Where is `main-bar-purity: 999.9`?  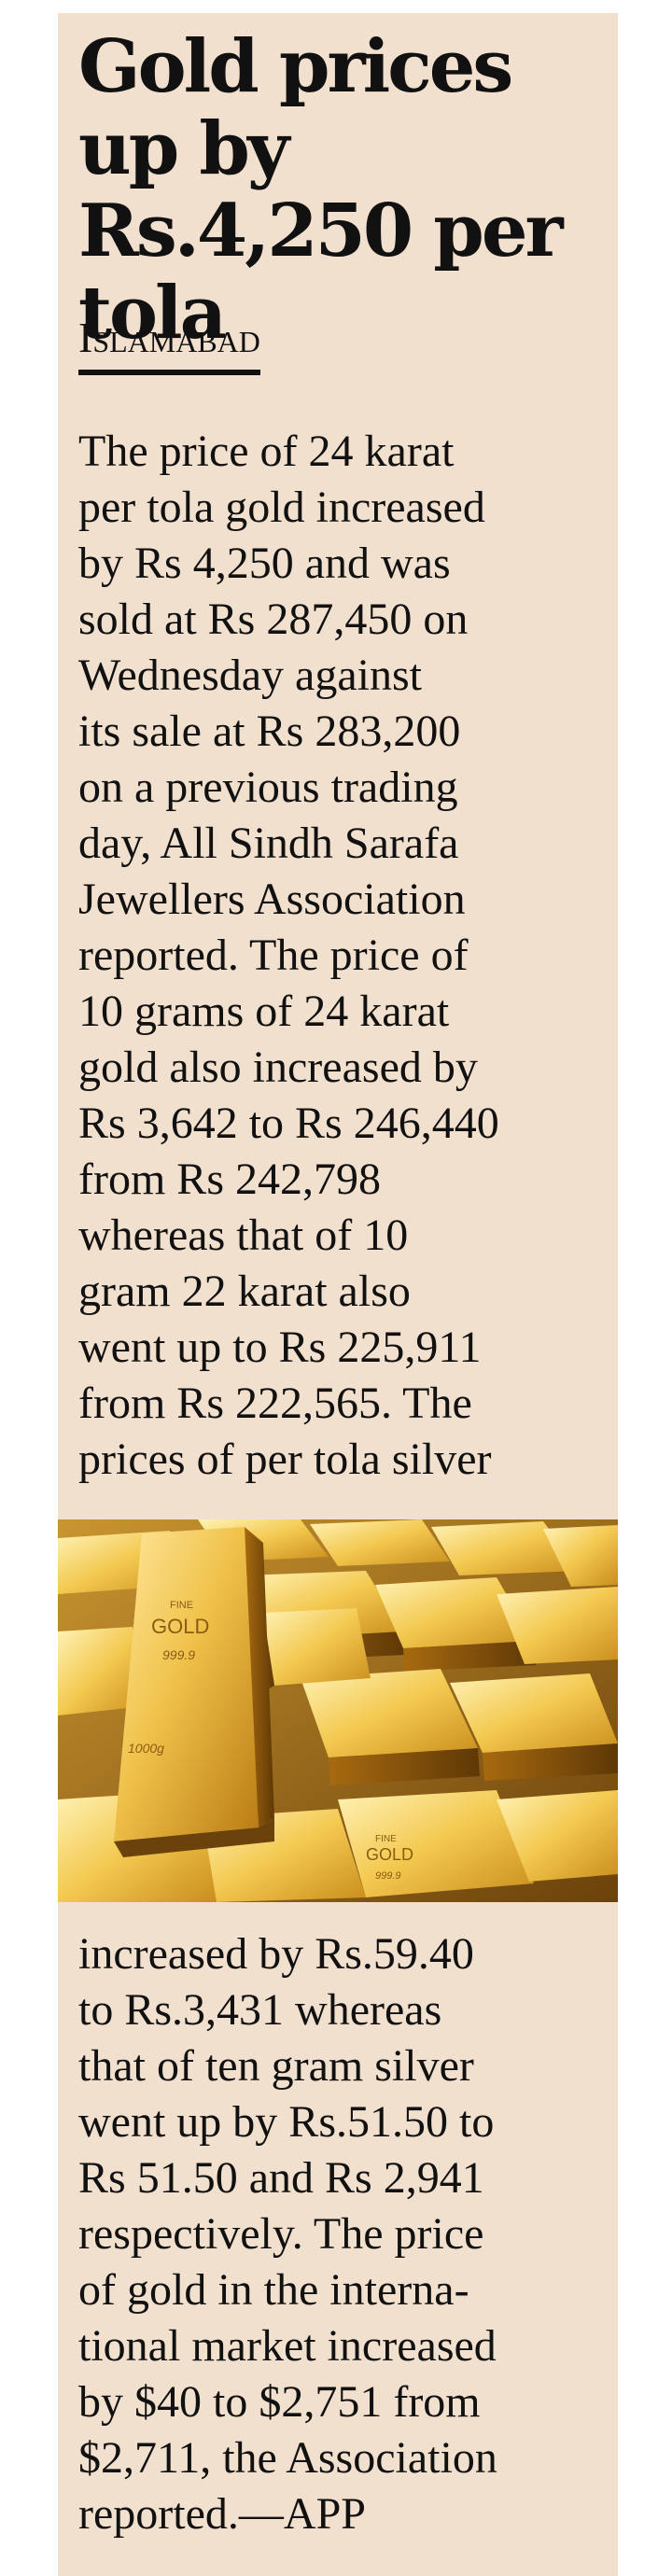 main-bar-purity: 999.9 is located at coordinates (178, 1654).